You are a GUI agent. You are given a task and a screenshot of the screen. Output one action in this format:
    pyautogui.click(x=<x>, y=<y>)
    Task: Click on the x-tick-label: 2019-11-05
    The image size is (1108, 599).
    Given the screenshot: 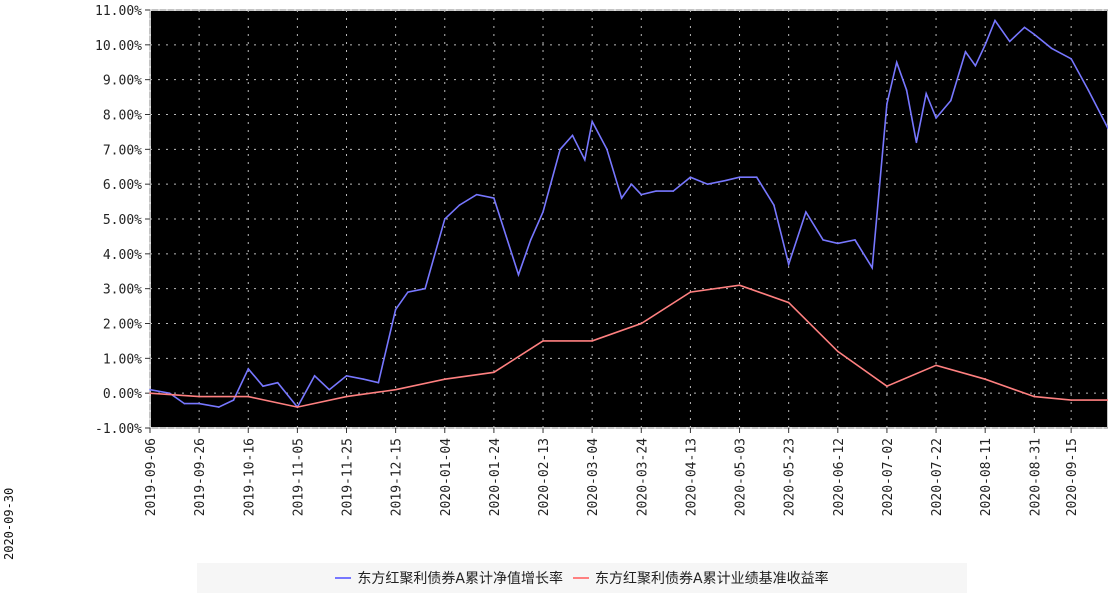 What is the action you would take?
    pyautogui.click(x=298, y=477)
    